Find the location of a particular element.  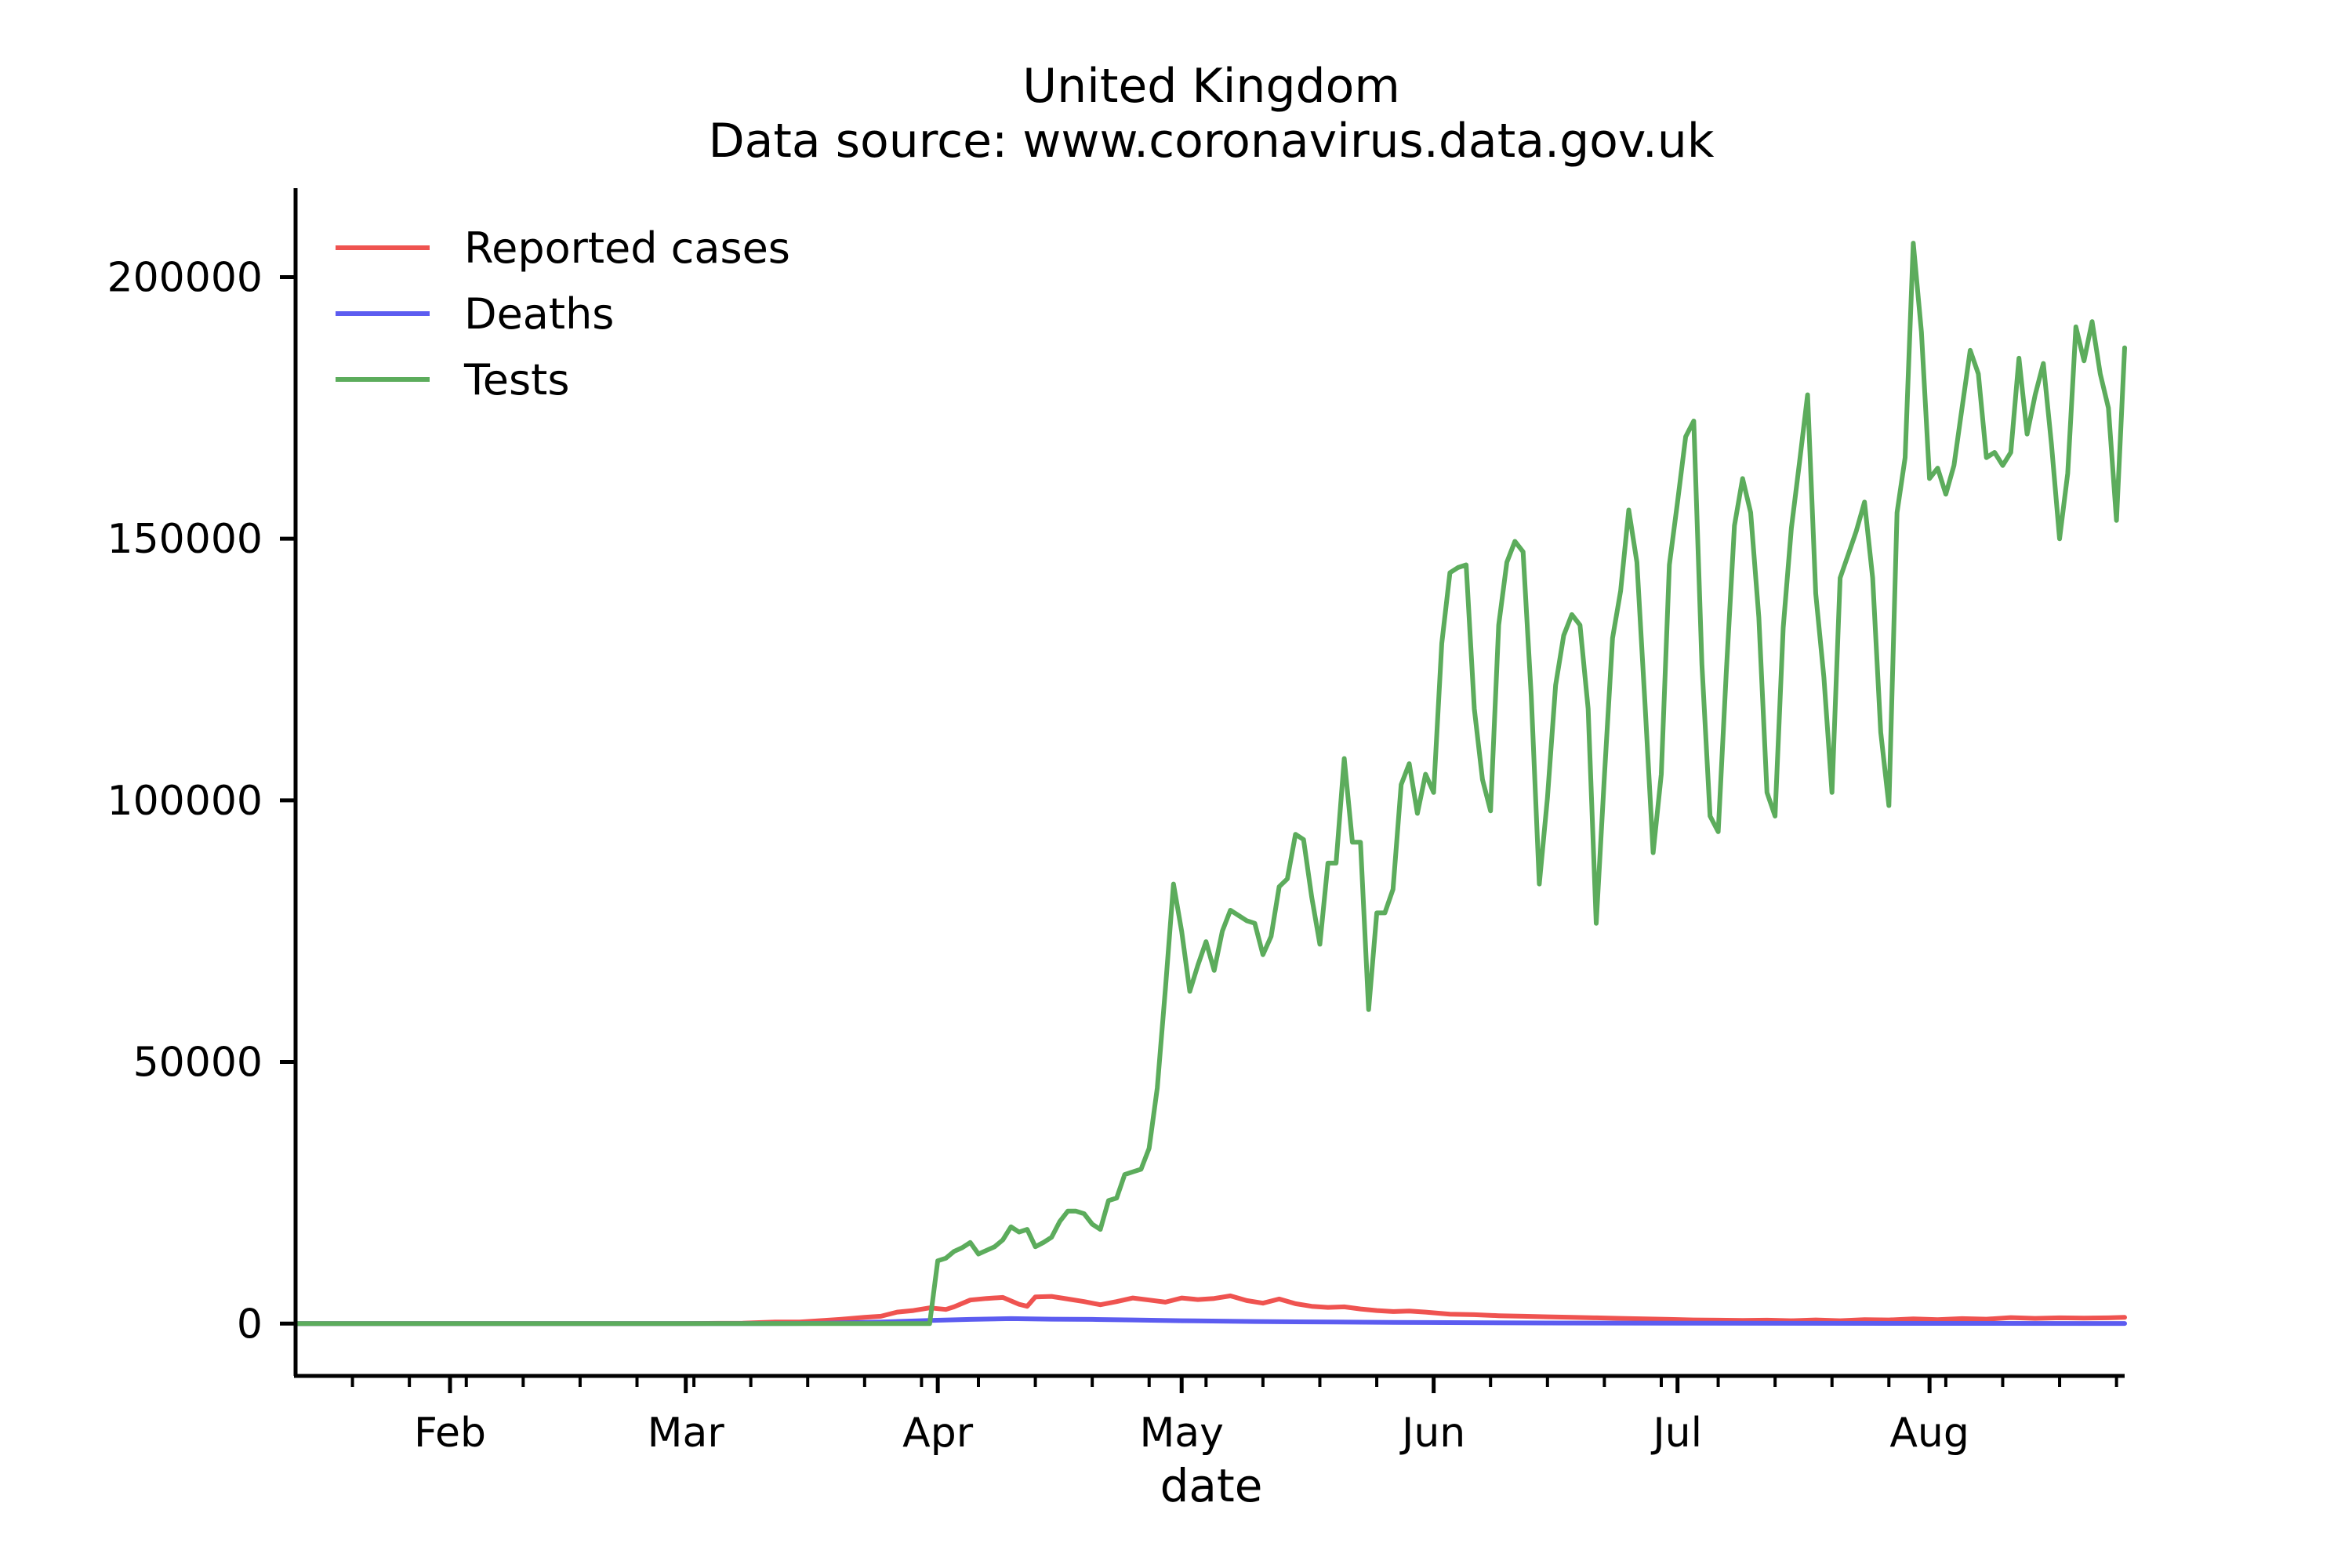

y-tick-label: 0 is located at coordinates (250, 1324).